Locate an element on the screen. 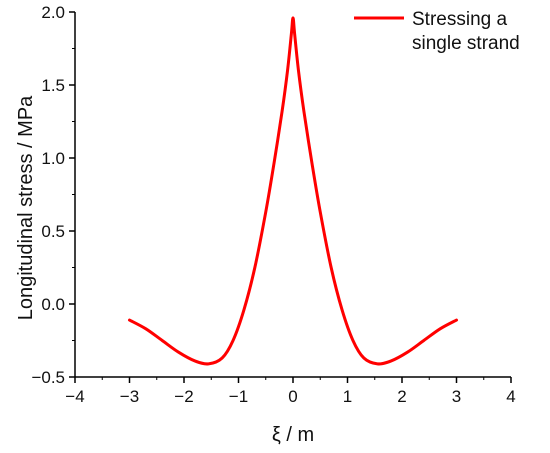  x-tick-label: 1 is located at coordinates (347, 396).